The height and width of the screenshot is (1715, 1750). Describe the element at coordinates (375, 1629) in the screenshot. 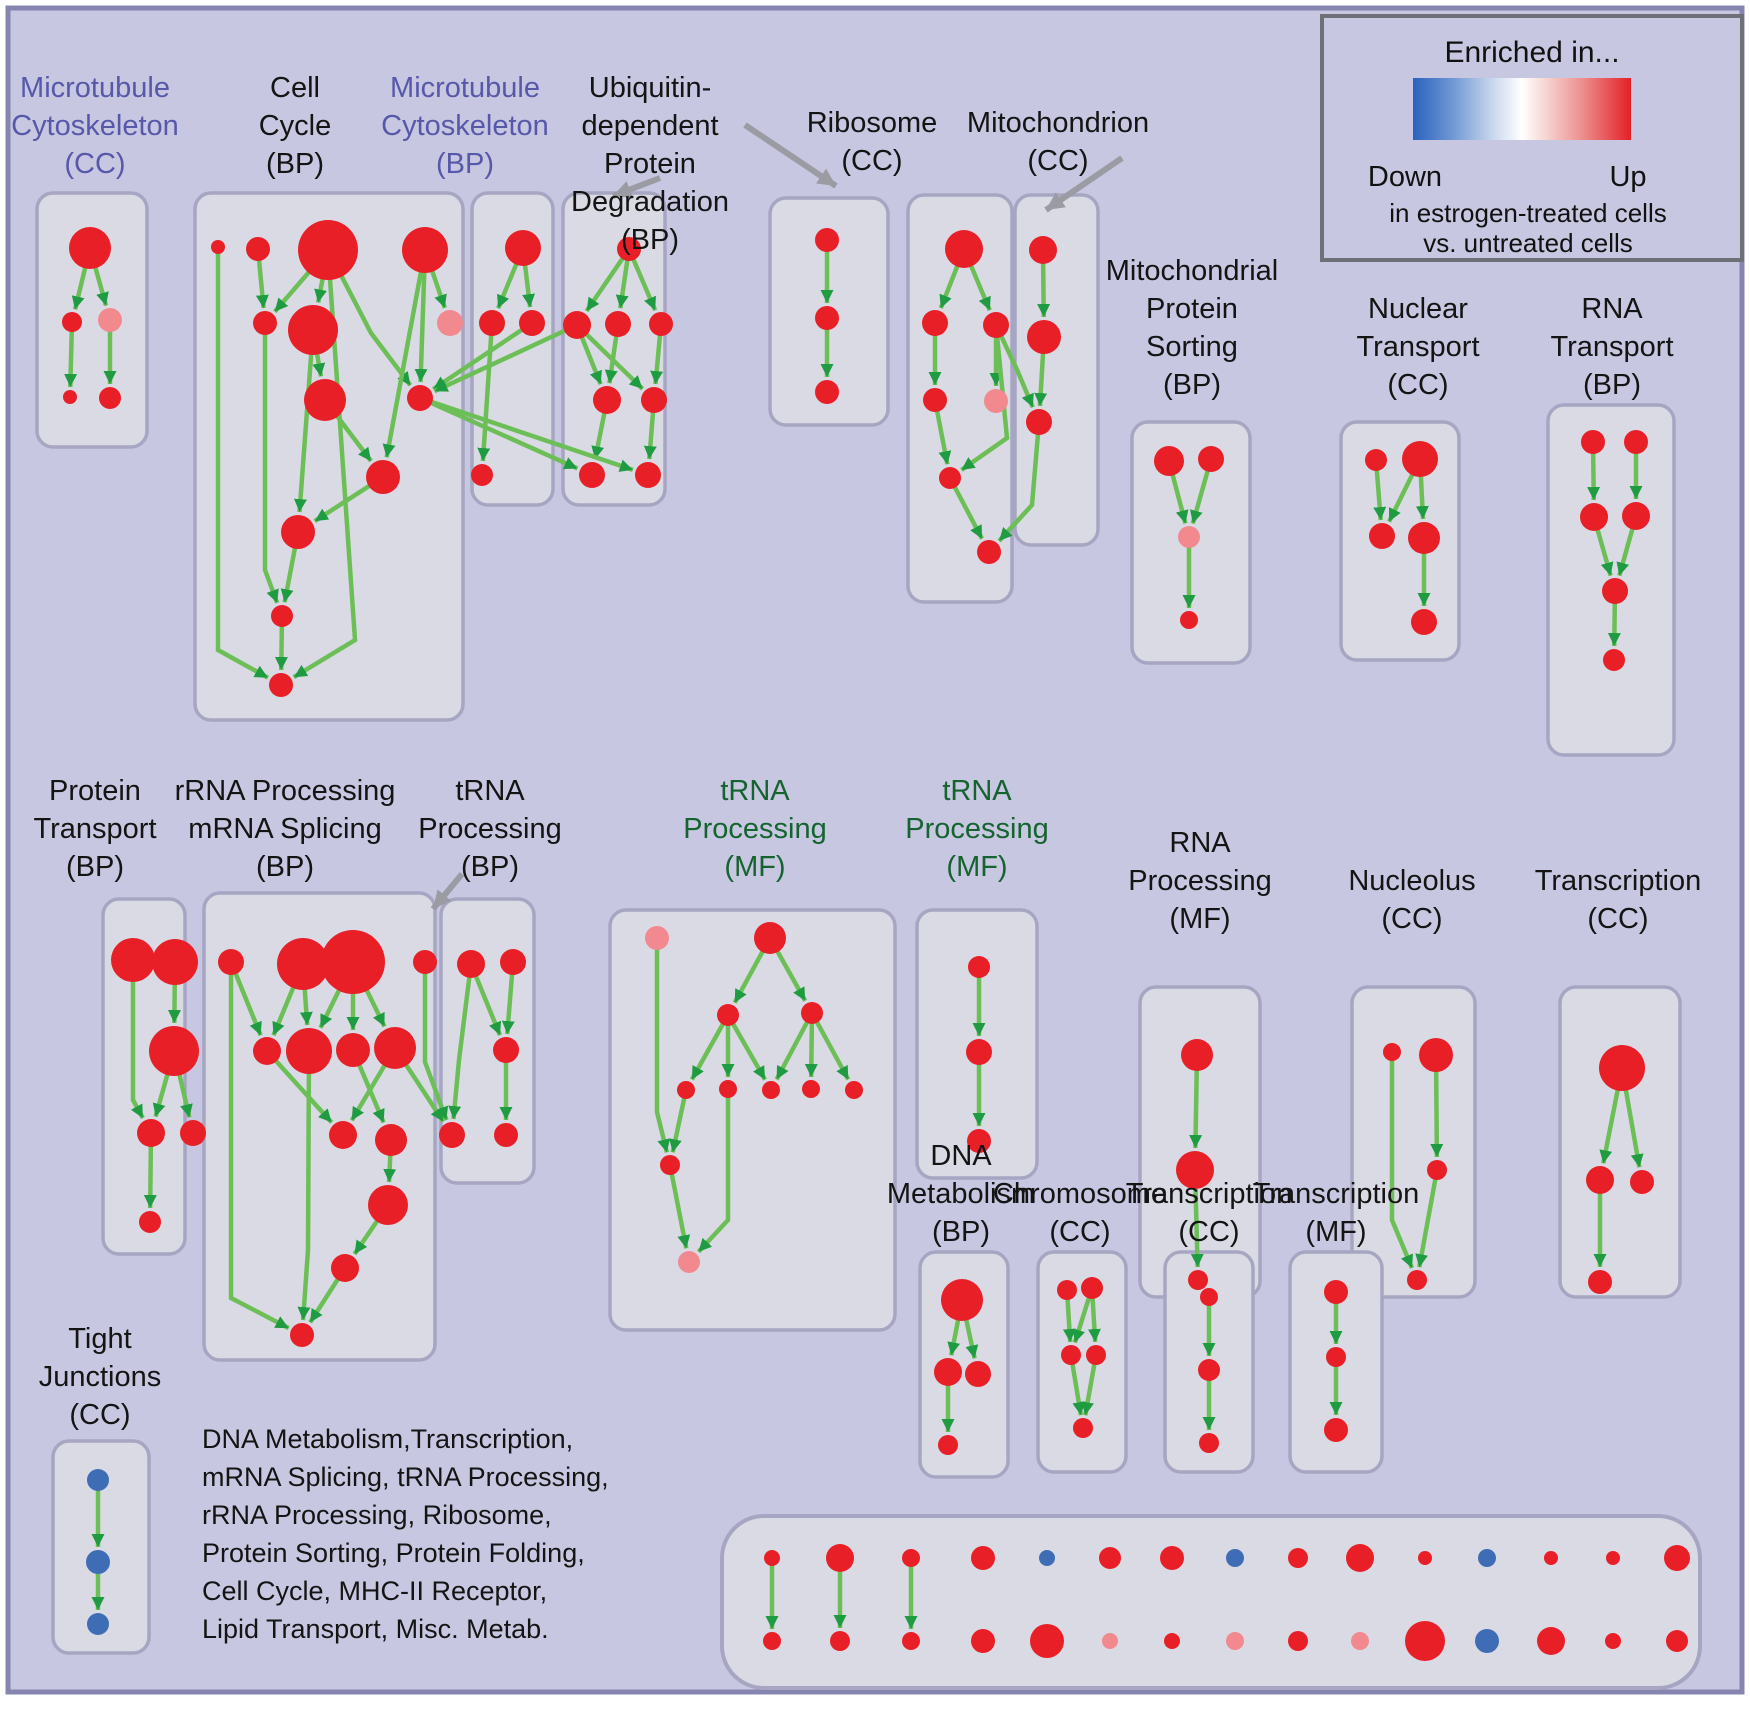

I see `misc-clusters-text-line-5: Lipid Transport, Misc. Metab.` at that location.